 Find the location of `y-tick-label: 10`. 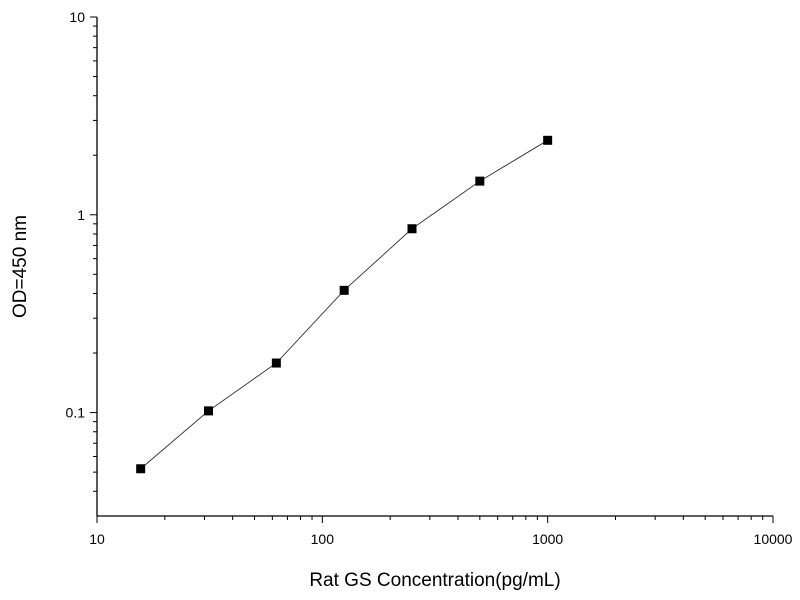

y-tick-label: 10 is located at coordinates (77, 17).